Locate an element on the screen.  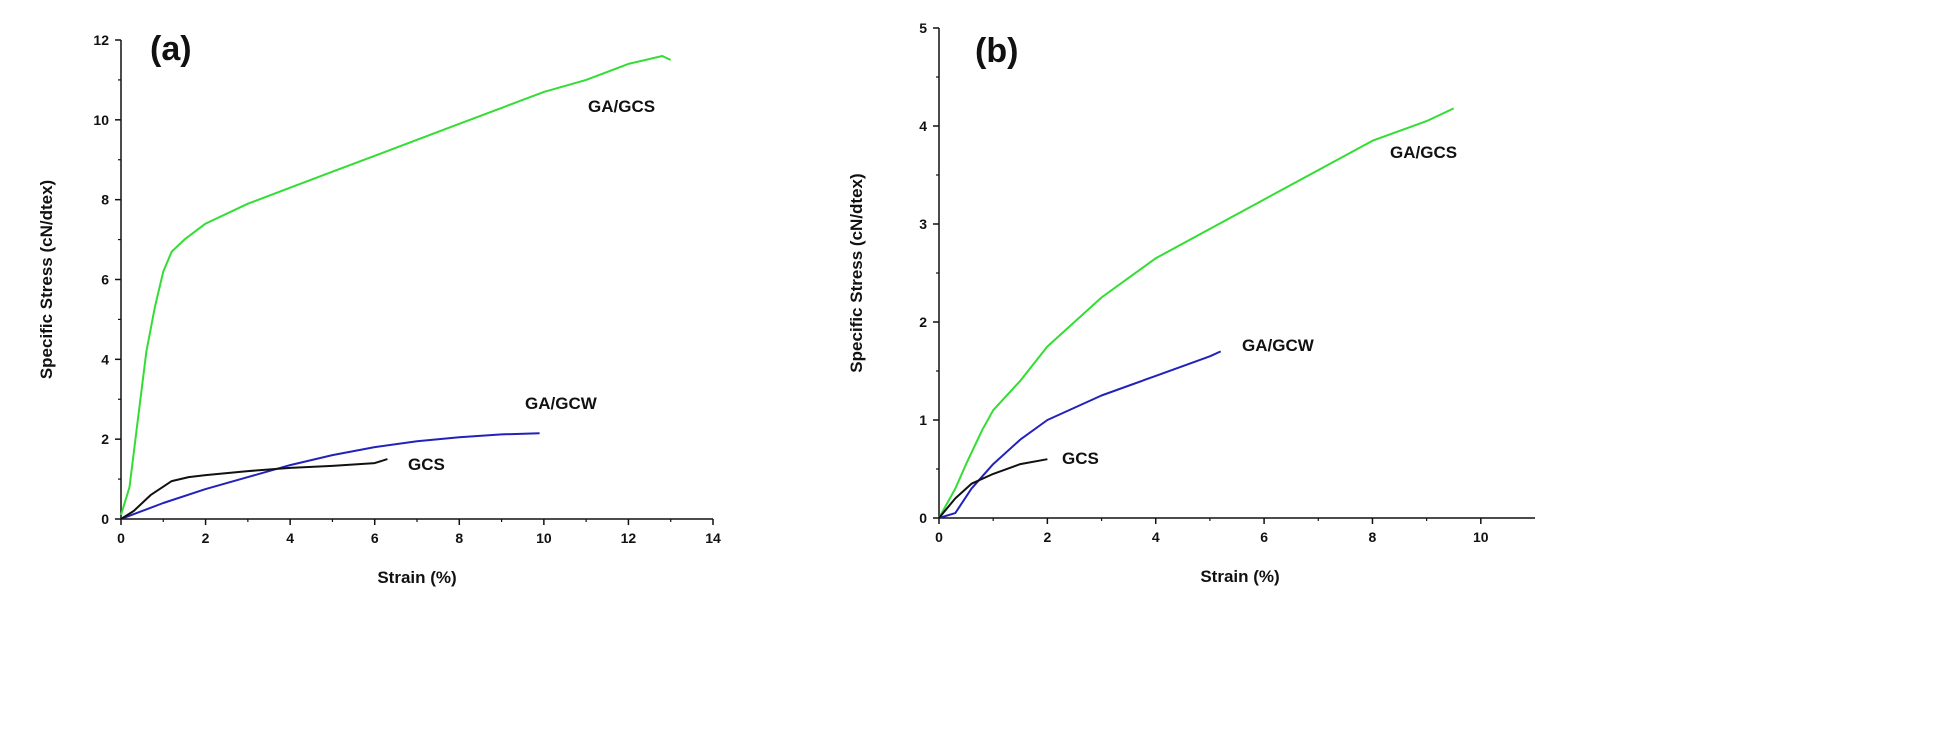
panel-label: (a) is located at coordinates (171, 49).